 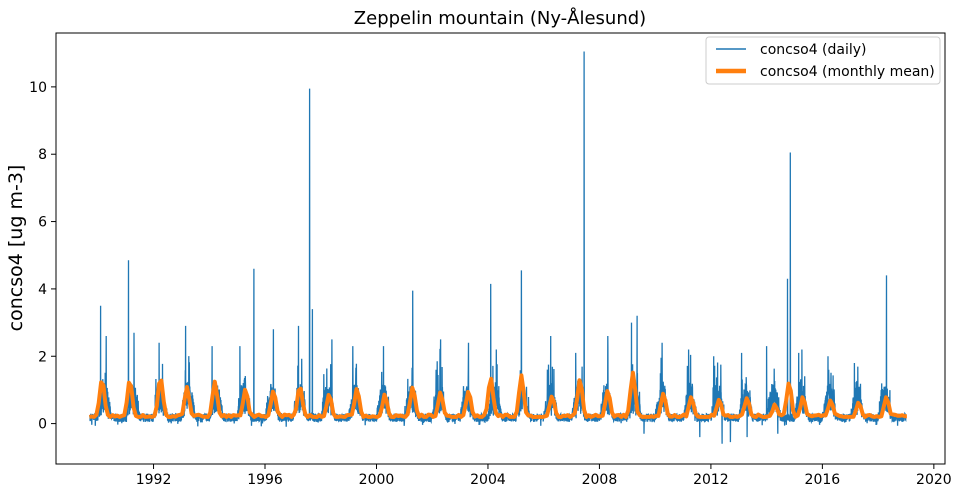 What do you see at coordinates (544, 476) in the screenshot?
I see `x-axis: 1992 1996 2000 2004 2008 2012 2016 2020` at bounding box center [544, 476].